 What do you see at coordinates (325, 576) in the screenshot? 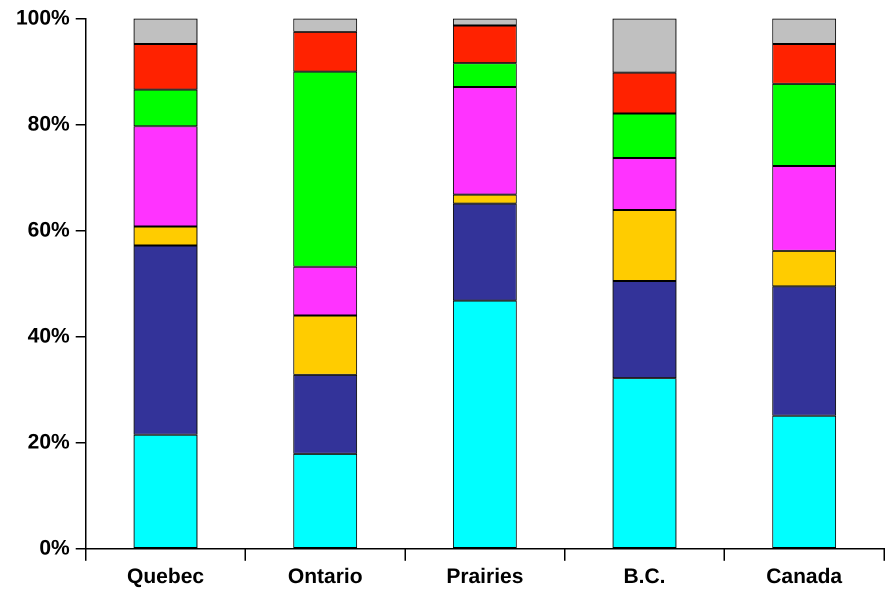
I see `x-tick-label: Ontario` at bounding box center [325, 576].